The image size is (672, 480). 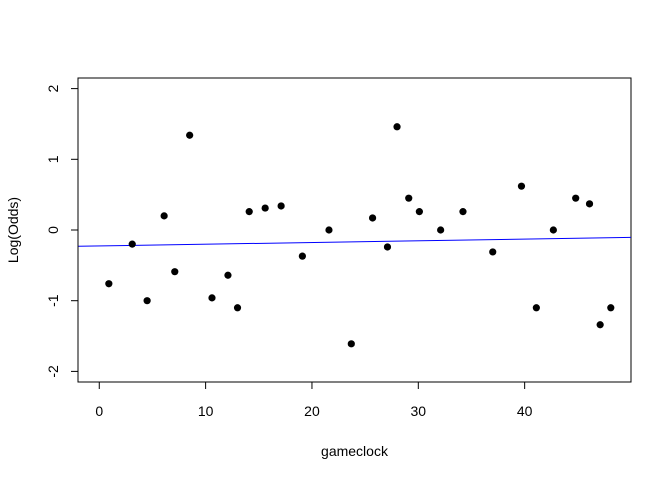 What do you see at coordinates (53, 89) in the screenshot?
I see `y-tick-label: 2` at bounding box center [53, 89].